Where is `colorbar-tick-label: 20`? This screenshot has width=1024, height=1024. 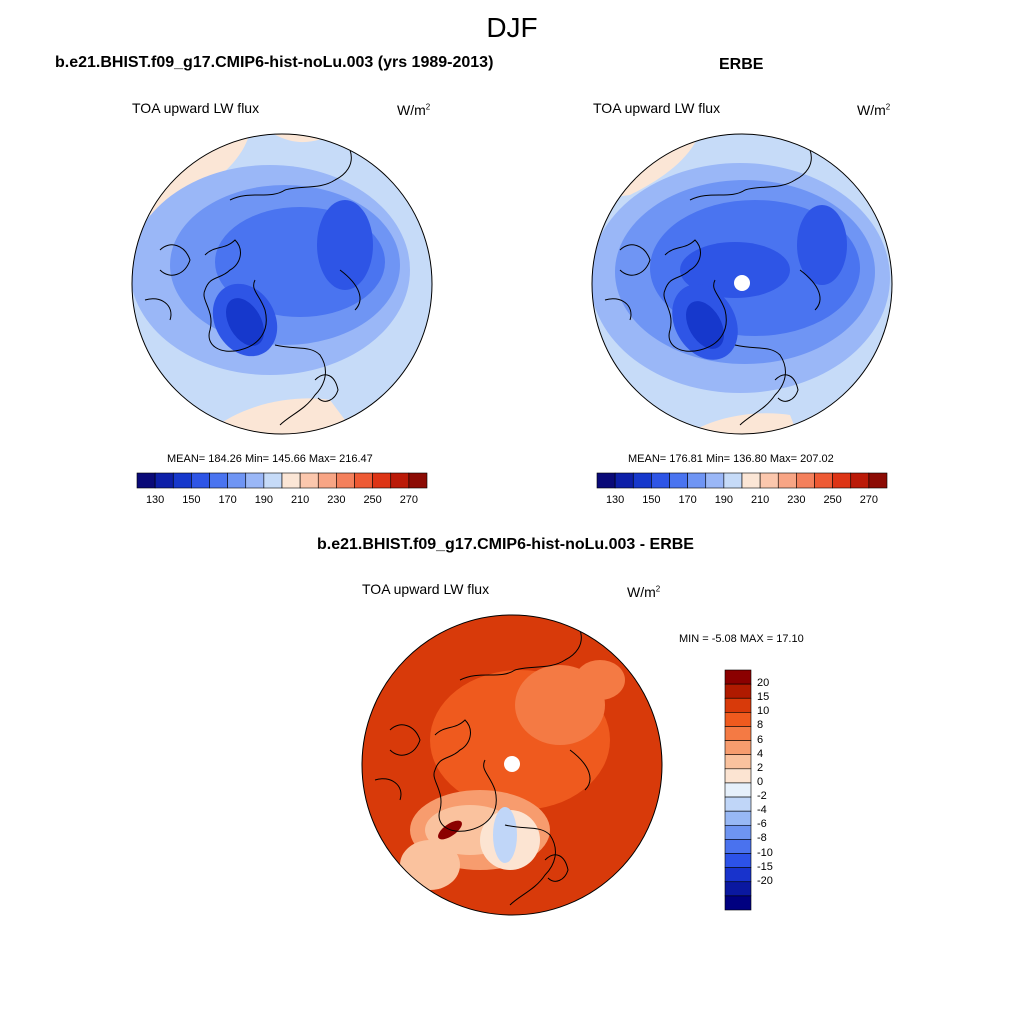 colorbar-tick-label: 20 is located at coordinates (763, 683).